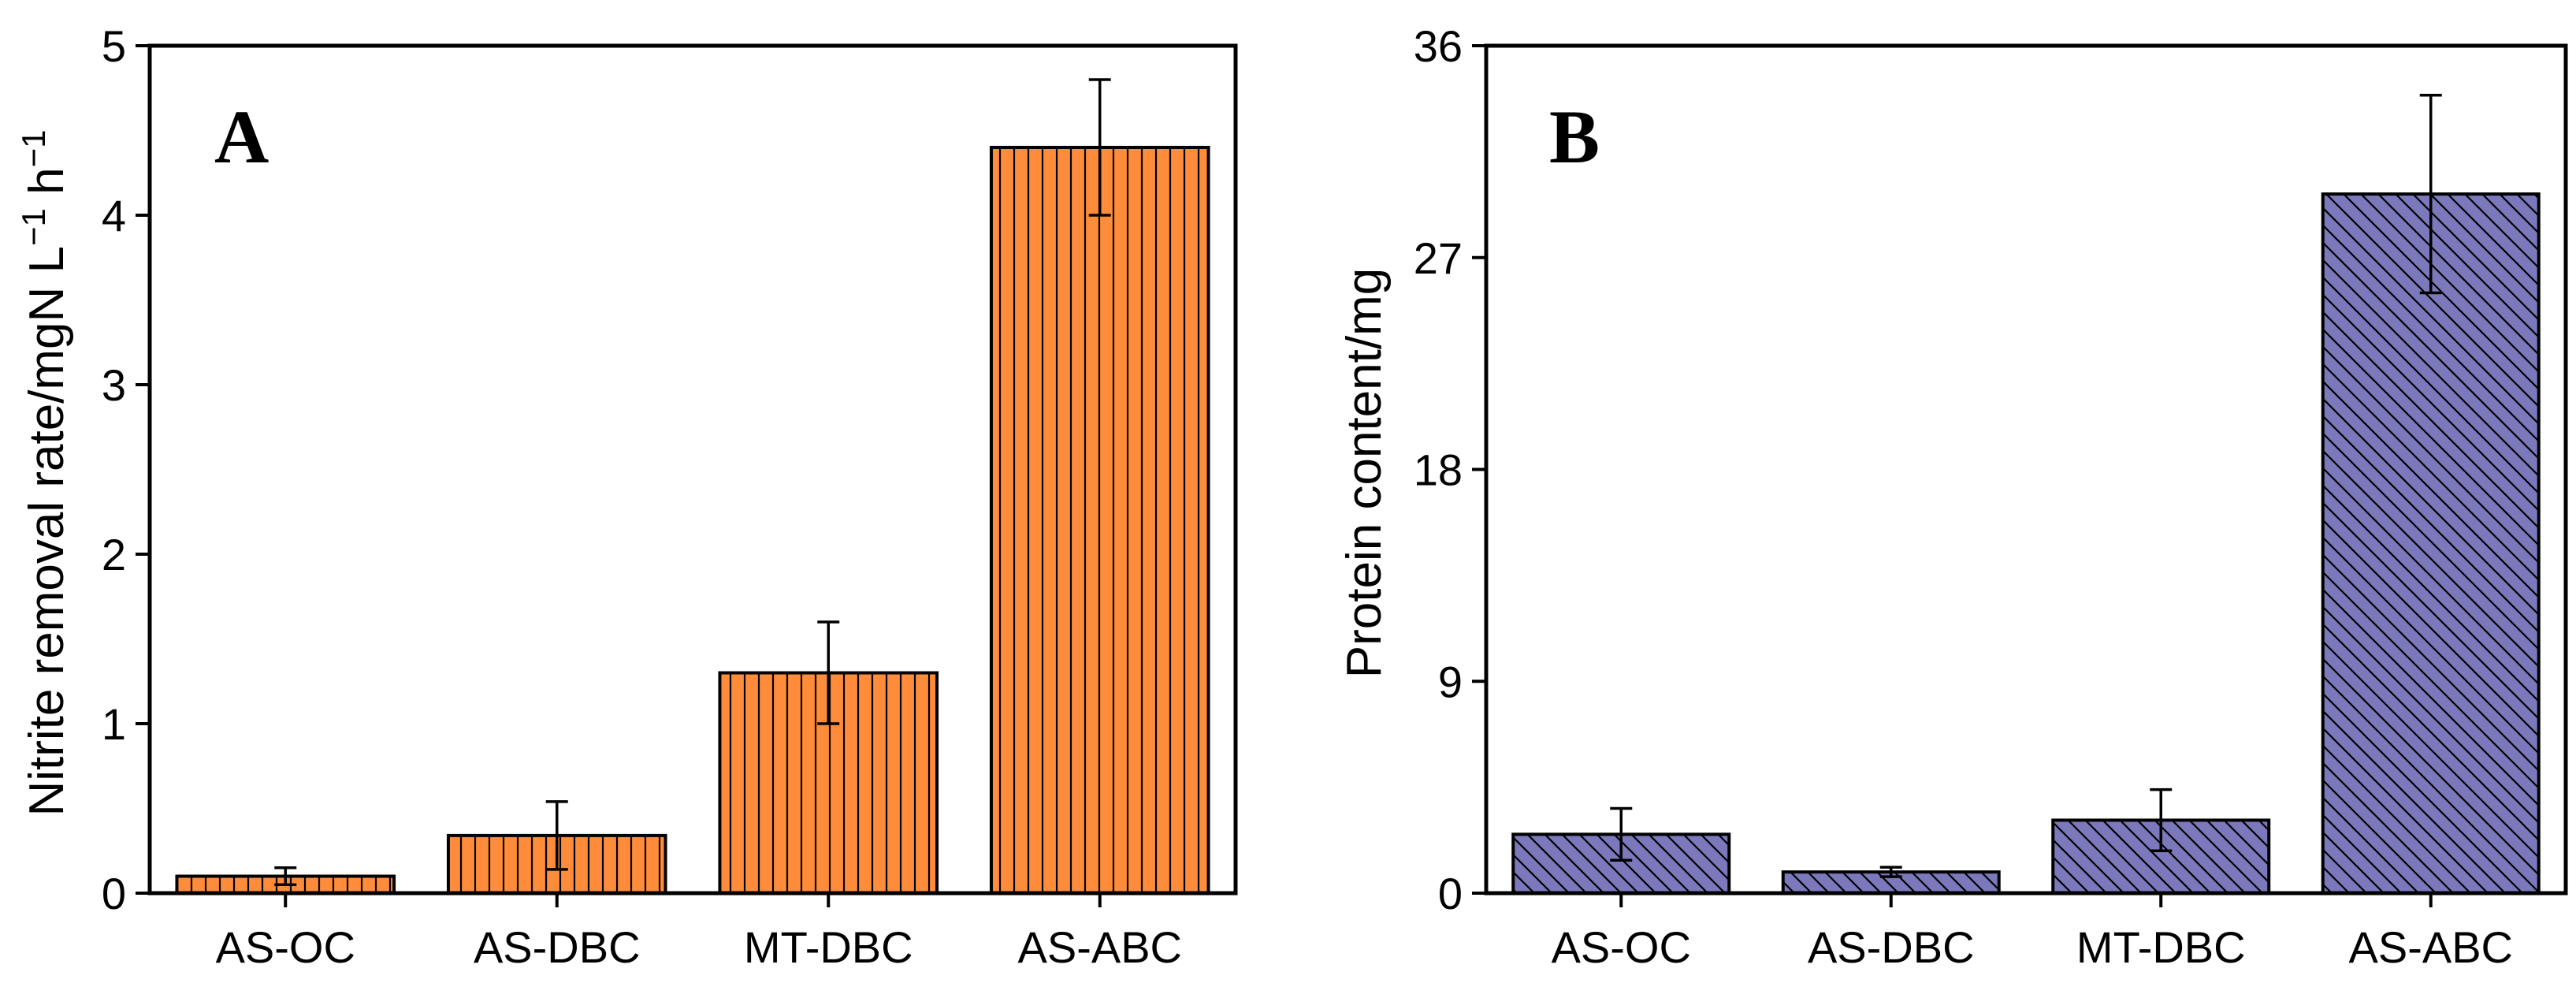 This screenshot has height=998, width=2576. I want to click on panel-b-error-bar-mt-dbc, so click(2161, 820).